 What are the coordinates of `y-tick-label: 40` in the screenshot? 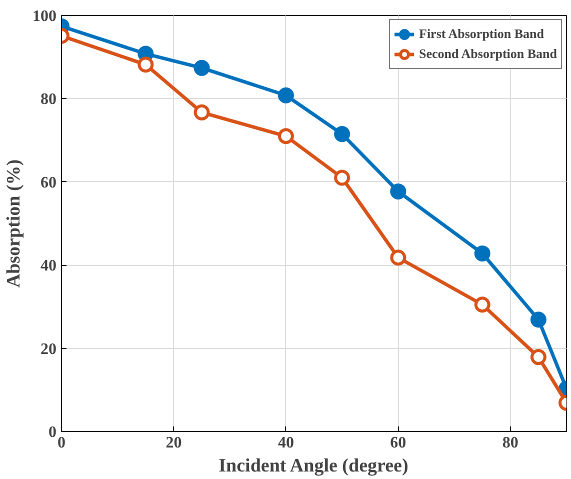 It's located at (48, 266).